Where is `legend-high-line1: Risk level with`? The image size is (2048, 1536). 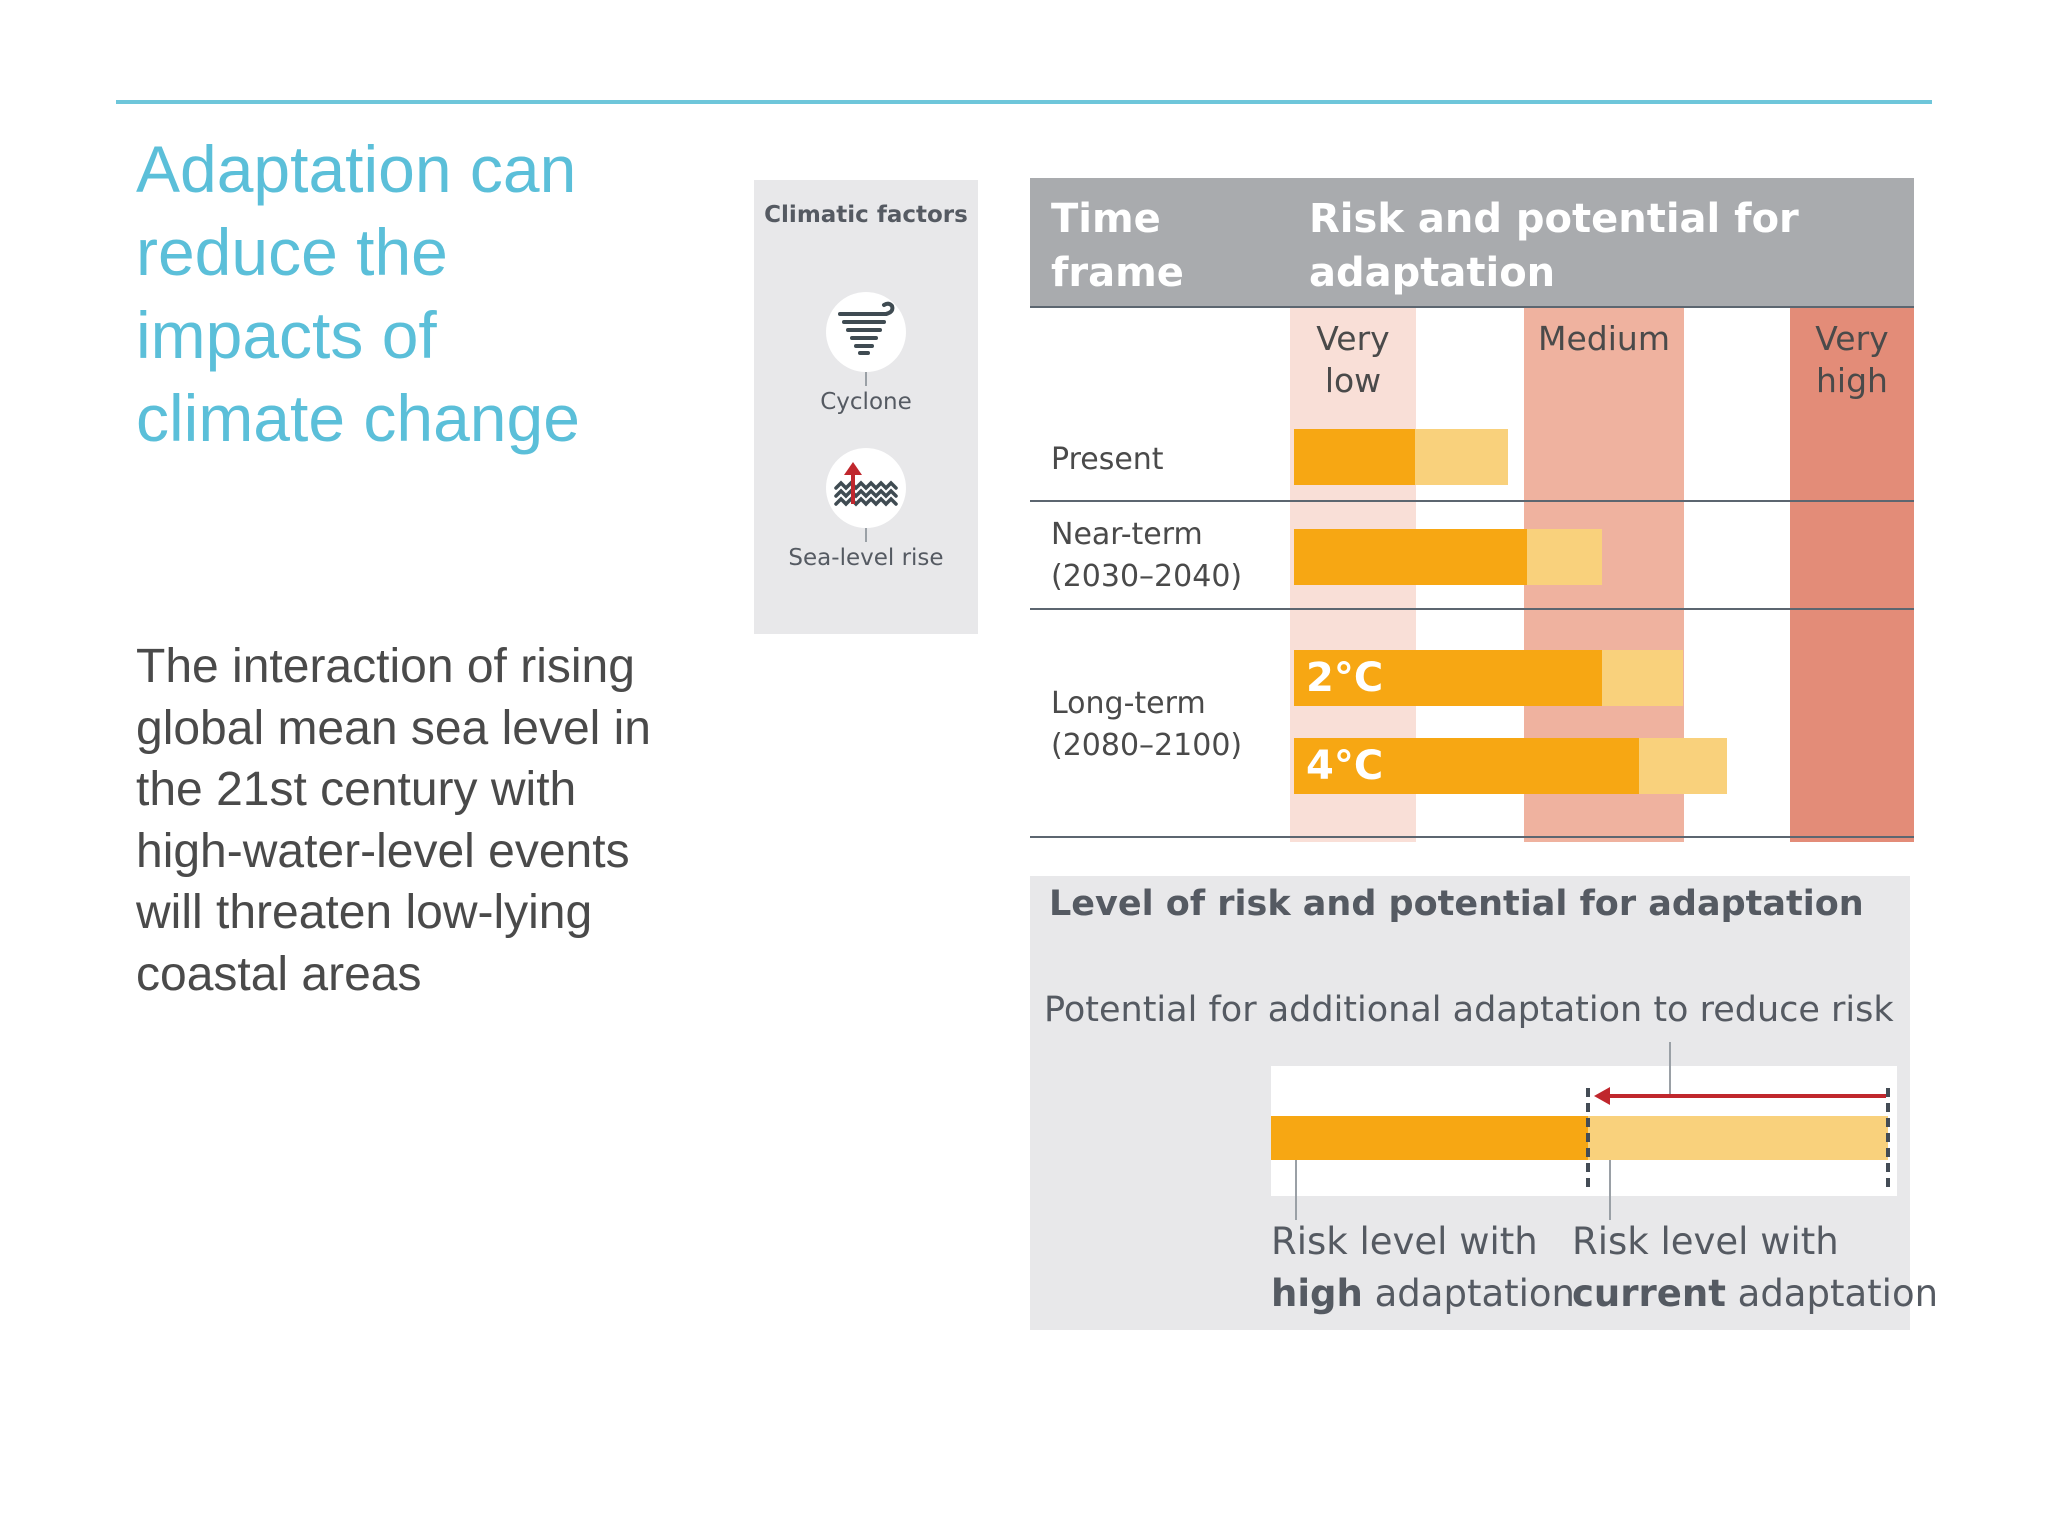
legend-high-line1: Risk level with is located at coordinates (1404, 1241).